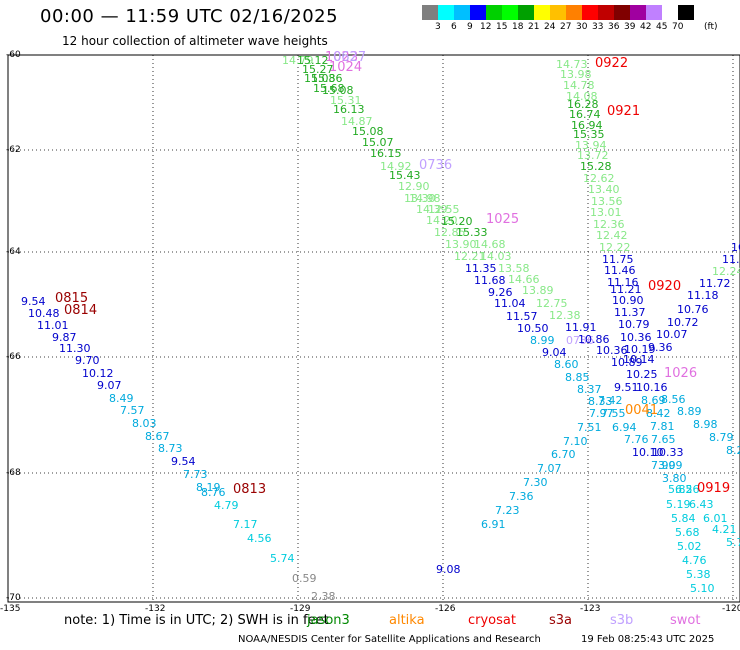 The width and height of the screenshot is (740, 650). I want to click on wave-height-label: 7.10, so click(575, 441).